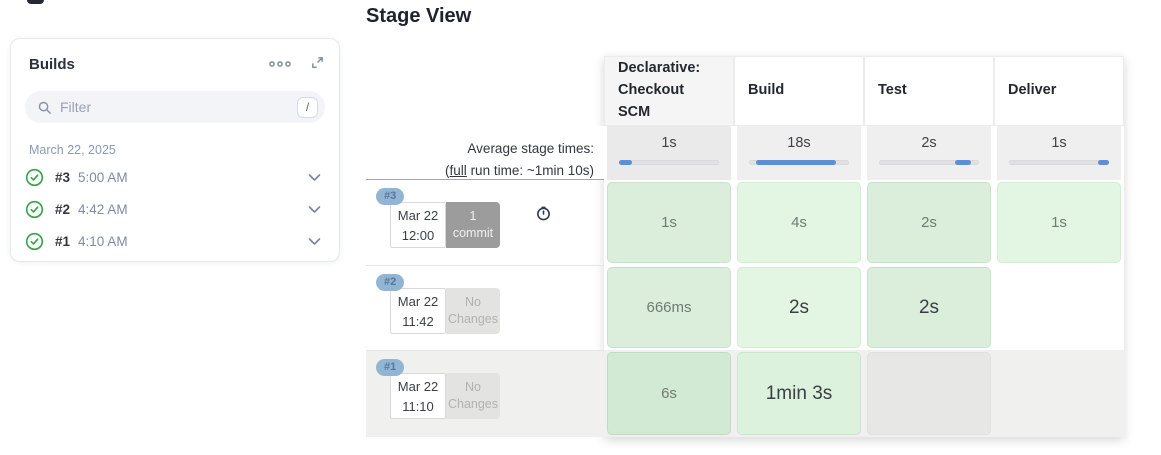 The width and height of the screenshot is (1161, 455). What do you see at coordinates (307, 107) in the screenshot?
I see `filter-shortcut-badge: /` at bounding box center [307, 107].